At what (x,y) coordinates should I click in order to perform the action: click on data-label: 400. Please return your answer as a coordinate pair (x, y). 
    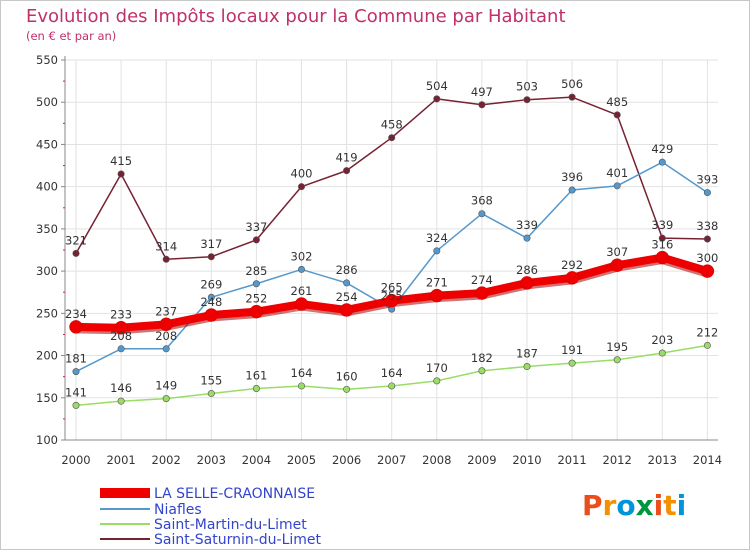
    Looking at the image, I should click on (302, 174).